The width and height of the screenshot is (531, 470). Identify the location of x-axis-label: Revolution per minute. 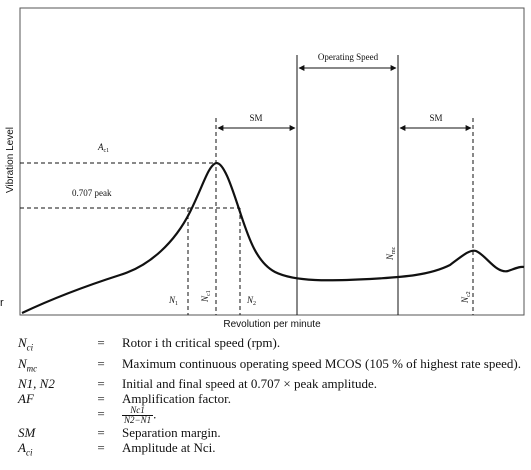
(272, 324).